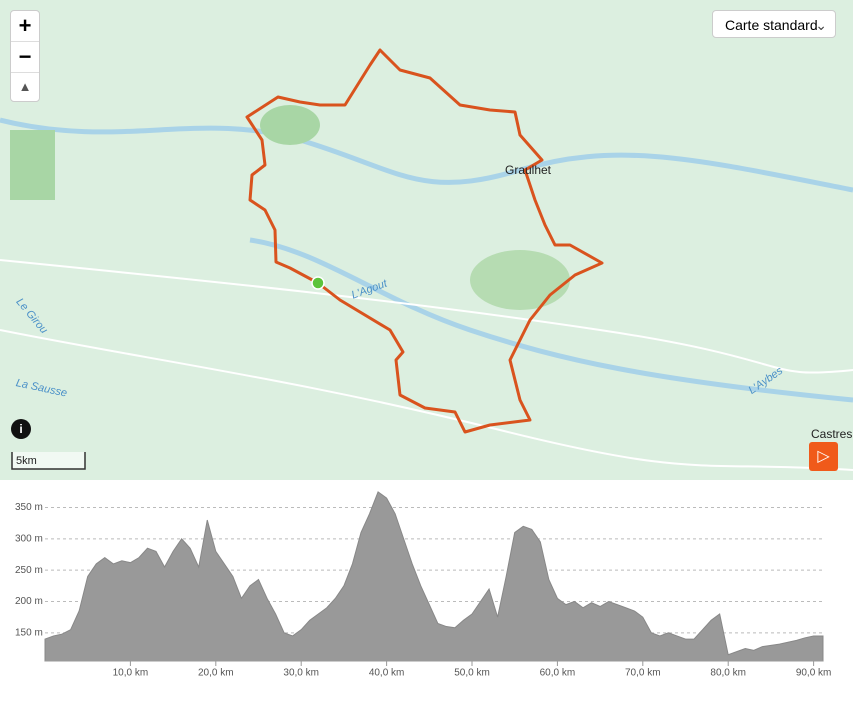 The width and height of the screenshot is (853, 703). I want to click on start-marker, so click(318, 283).